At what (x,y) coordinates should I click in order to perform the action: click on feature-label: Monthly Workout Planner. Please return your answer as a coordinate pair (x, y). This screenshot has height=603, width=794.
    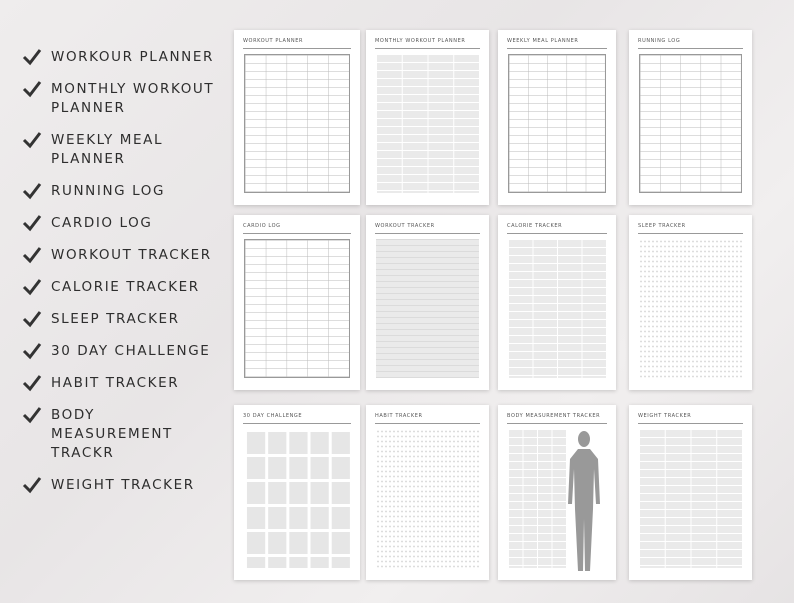
    Looking at the image, I should click on (133, 98).